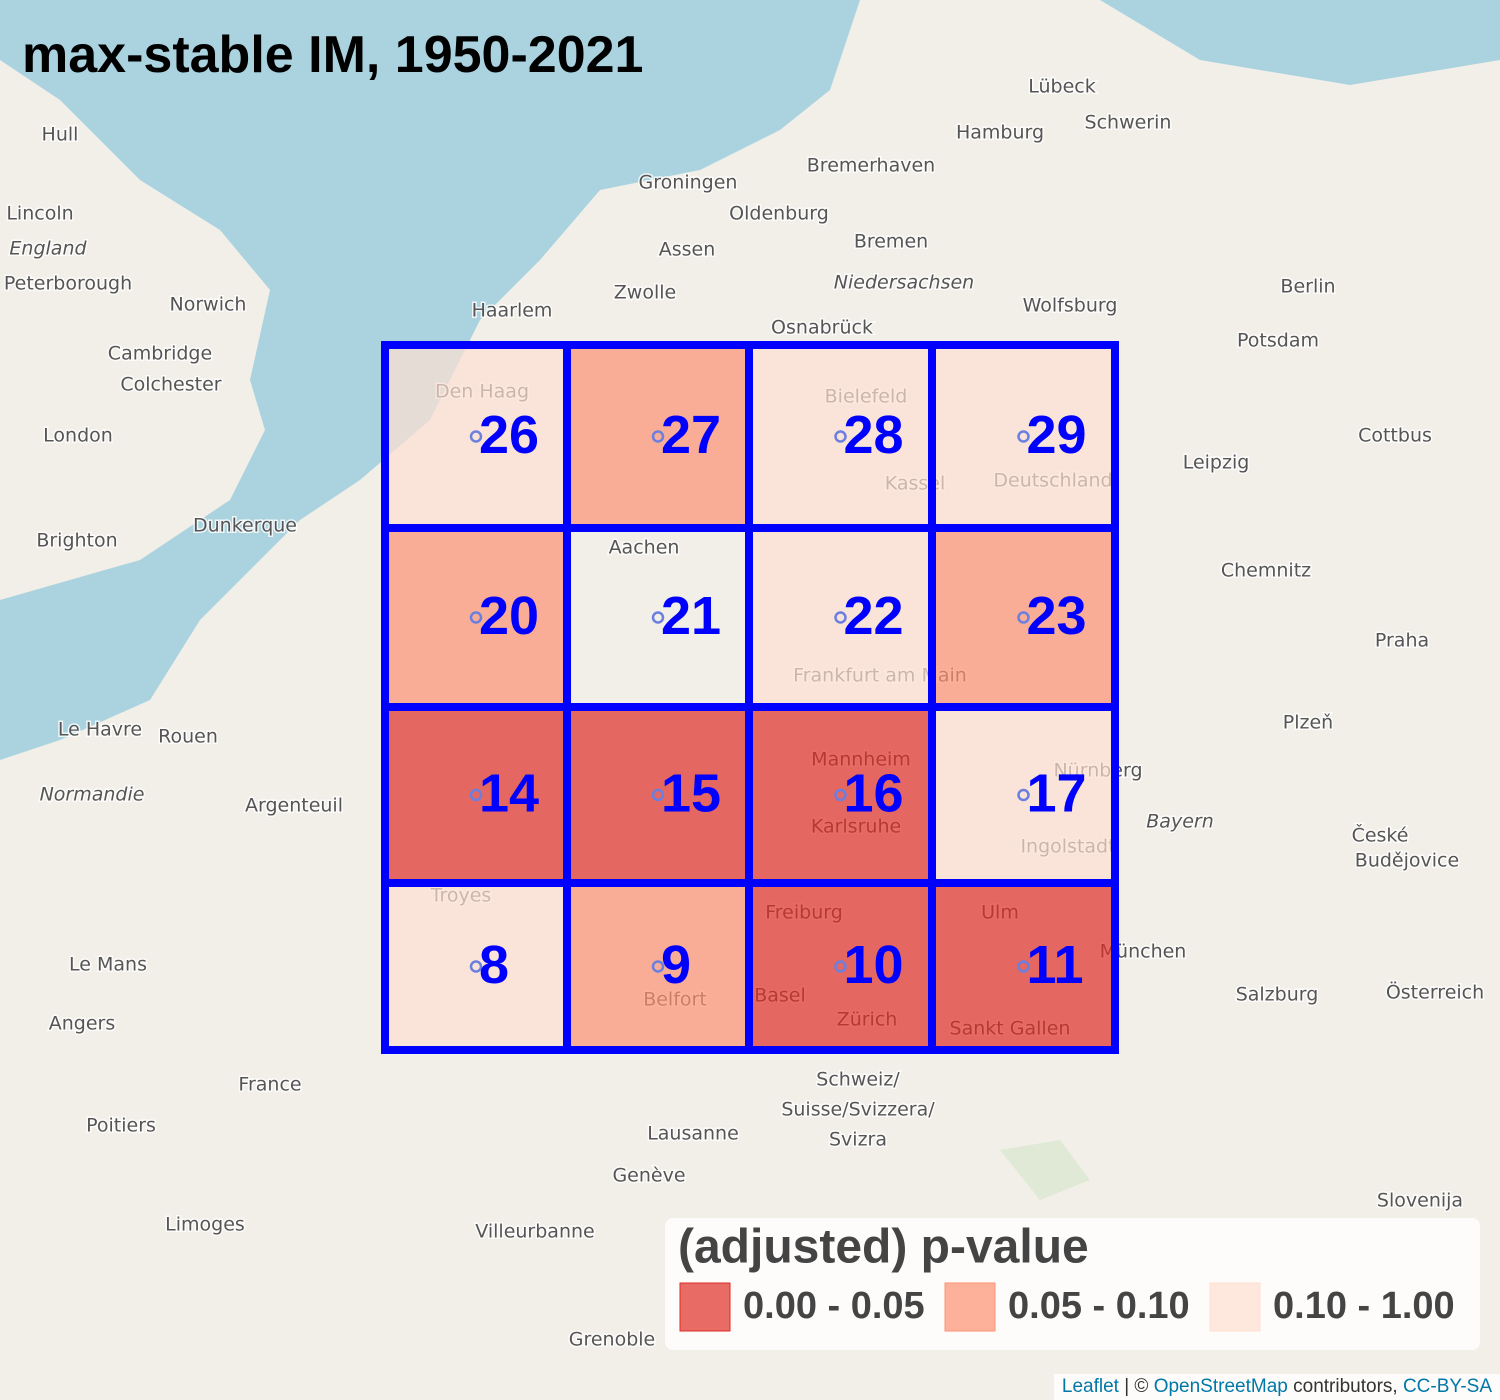 Image resolution: width=1500 pixels, height=1400 pixels. Describe the element at coordinates (108, 965) in the screenshot. I see `place-label: Le Mans` at that location.